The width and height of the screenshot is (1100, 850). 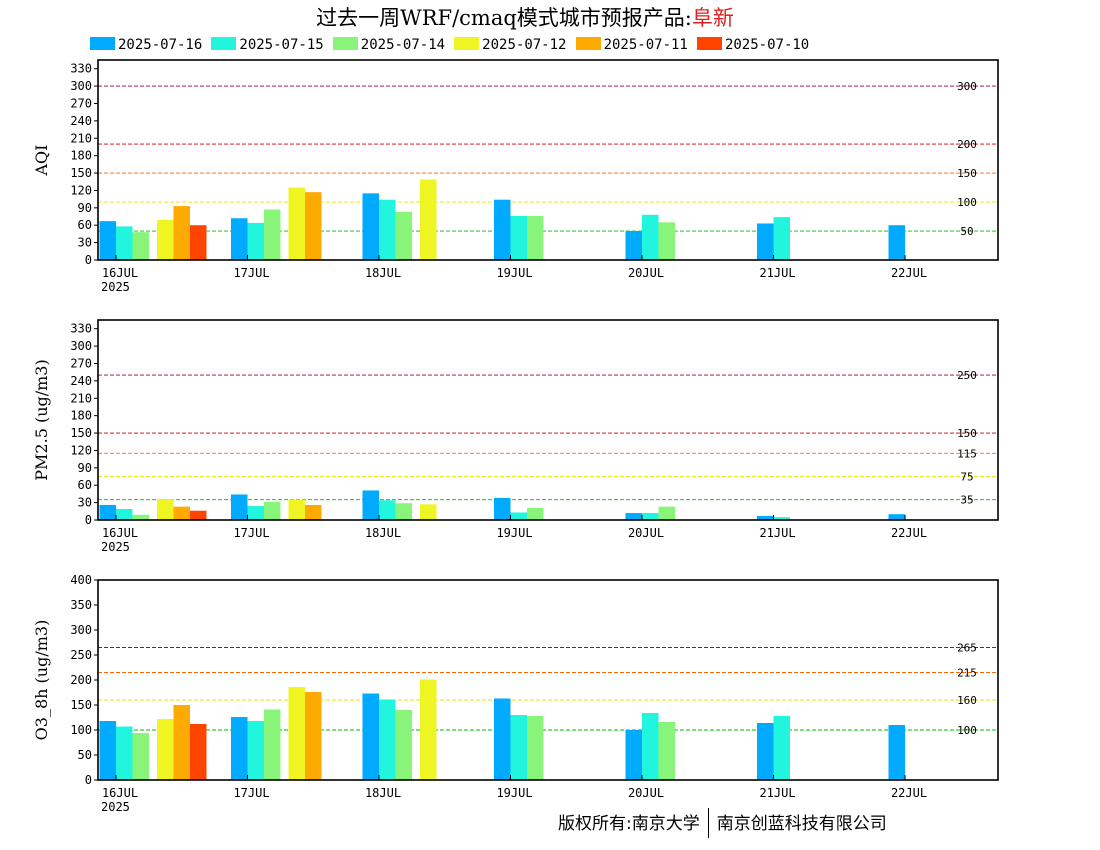 What do you see at coordinates (281, 44) in the screenshot?
I see `legend-label: 2025-07-15` at bounding box center [281, 44].